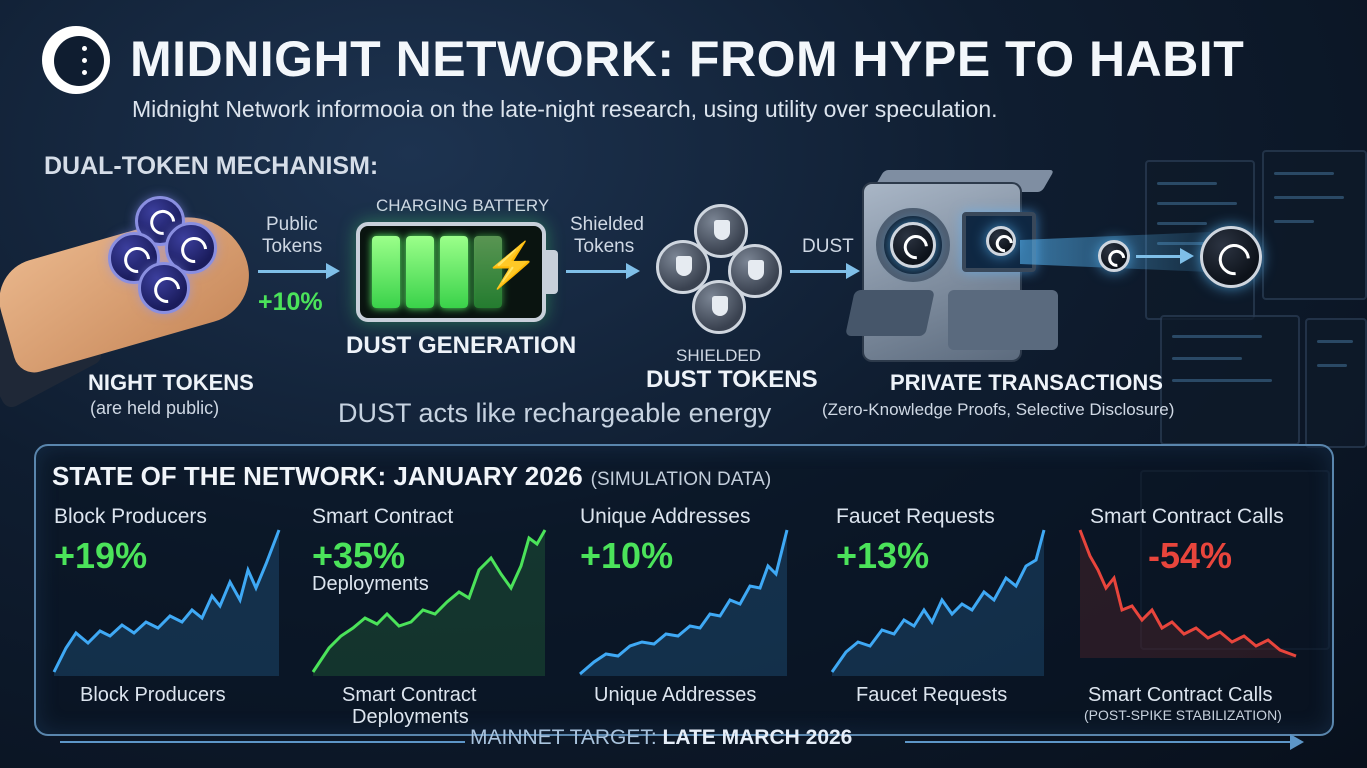 The height and width of the screenshot is (768, 1367). I want to click on mainnet-prefix: MAINNET TARGET:, so click(563, 737).